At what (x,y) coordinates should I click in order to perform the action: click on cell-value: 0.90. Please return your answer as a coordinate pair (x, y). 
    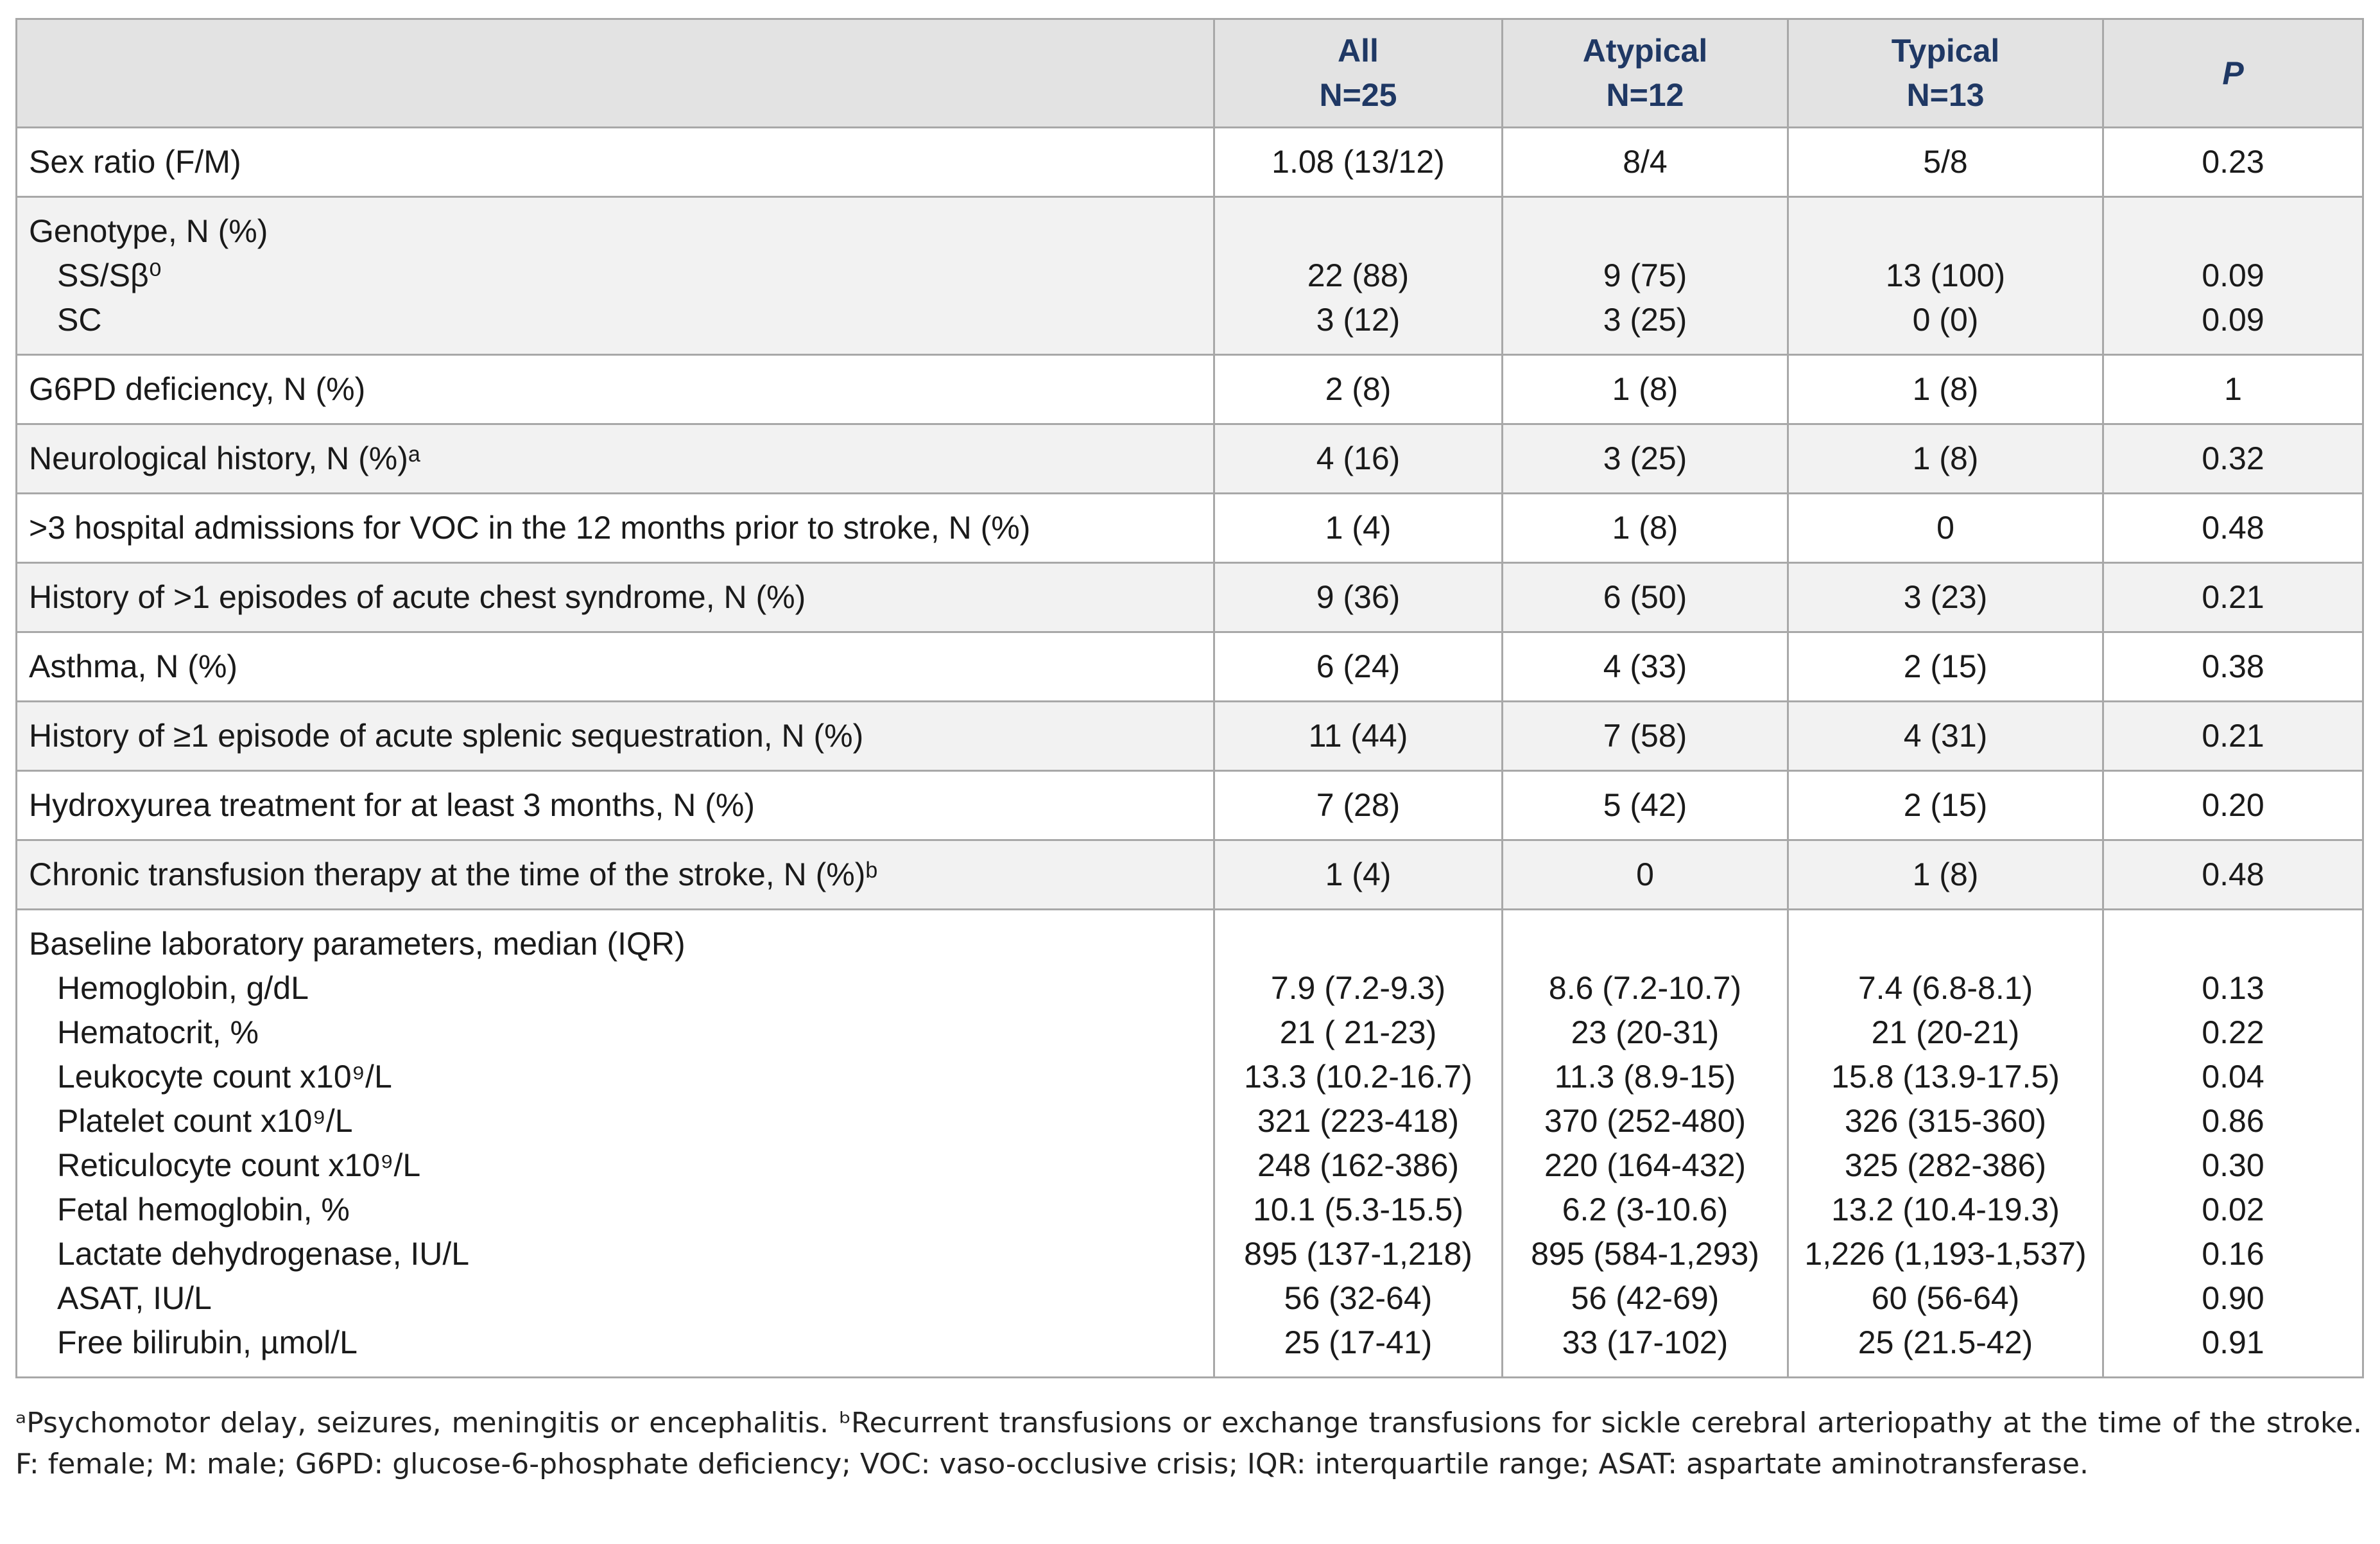
    Looking at the image, I should click on (2233, 1298).